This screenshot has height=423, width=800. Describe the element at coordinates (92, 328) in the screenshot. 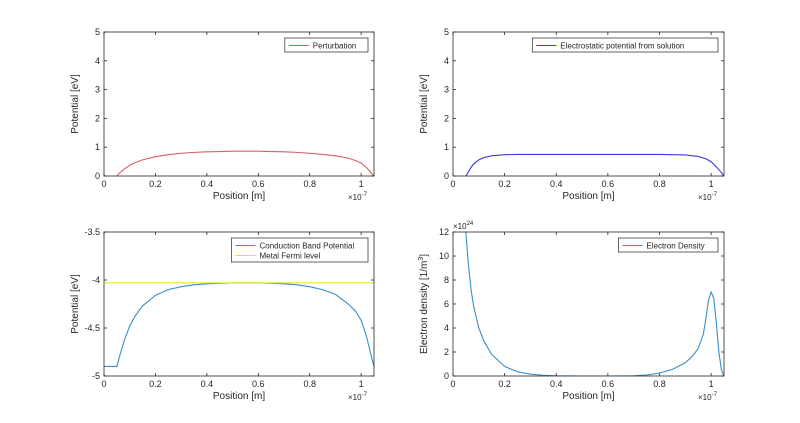

I see `y-tick-label: -4.5` at that location.